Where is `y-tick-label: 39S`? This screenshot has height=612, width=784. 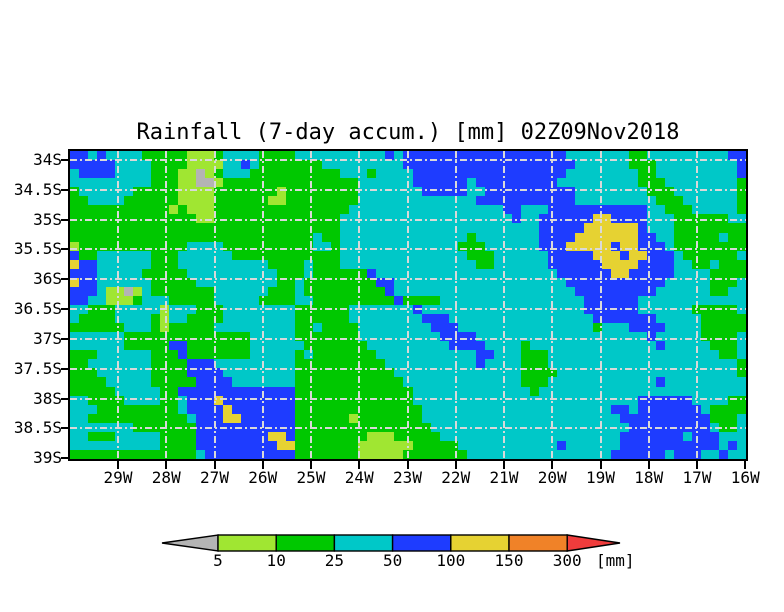 y-tick-label: 39S is located at coordinates (47, 458).